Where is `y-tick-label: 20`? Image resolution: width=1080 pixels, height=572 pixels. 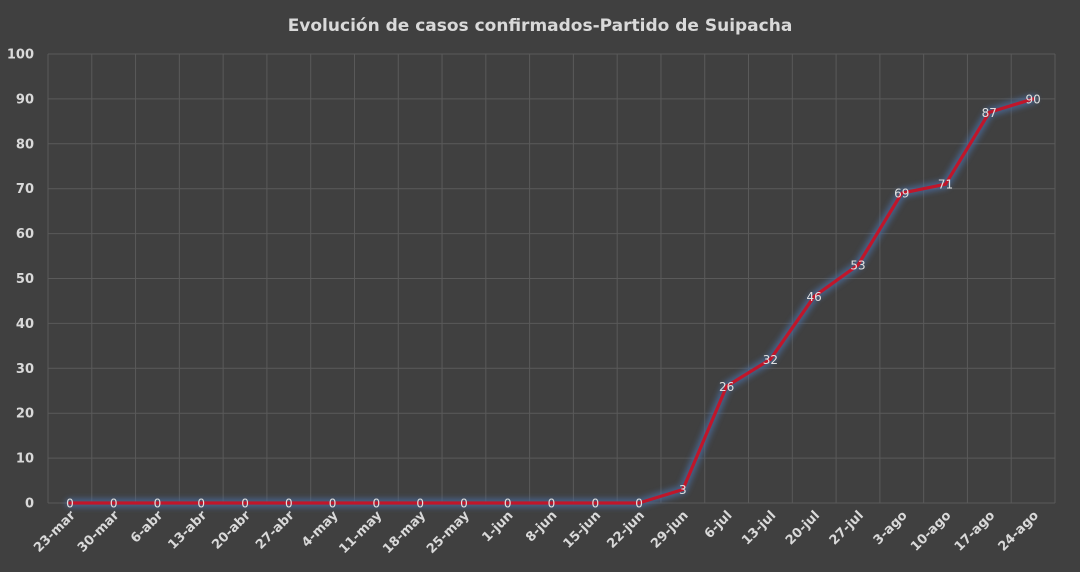
y-tick-label: 20 is located at coordinates (25, 414).